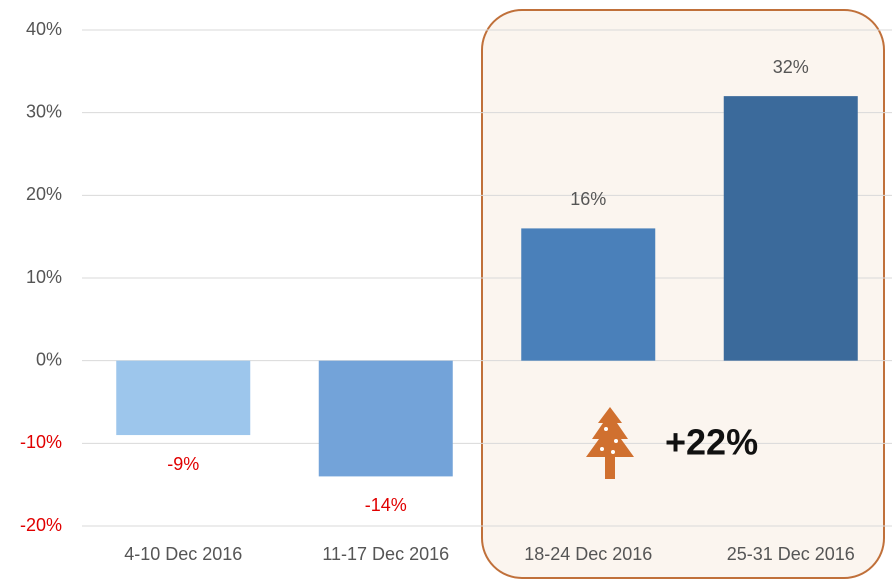  What do you see at coordinates (610, 443) in the screenshot?
I see `tree-icon` at bounding box center [610, 443].